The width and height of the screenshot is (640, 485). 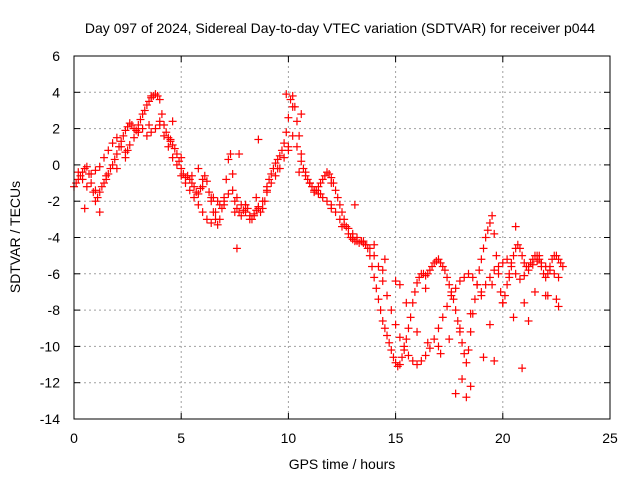 I want to click on y-tick-label: 6, so click(x=56, y=56).